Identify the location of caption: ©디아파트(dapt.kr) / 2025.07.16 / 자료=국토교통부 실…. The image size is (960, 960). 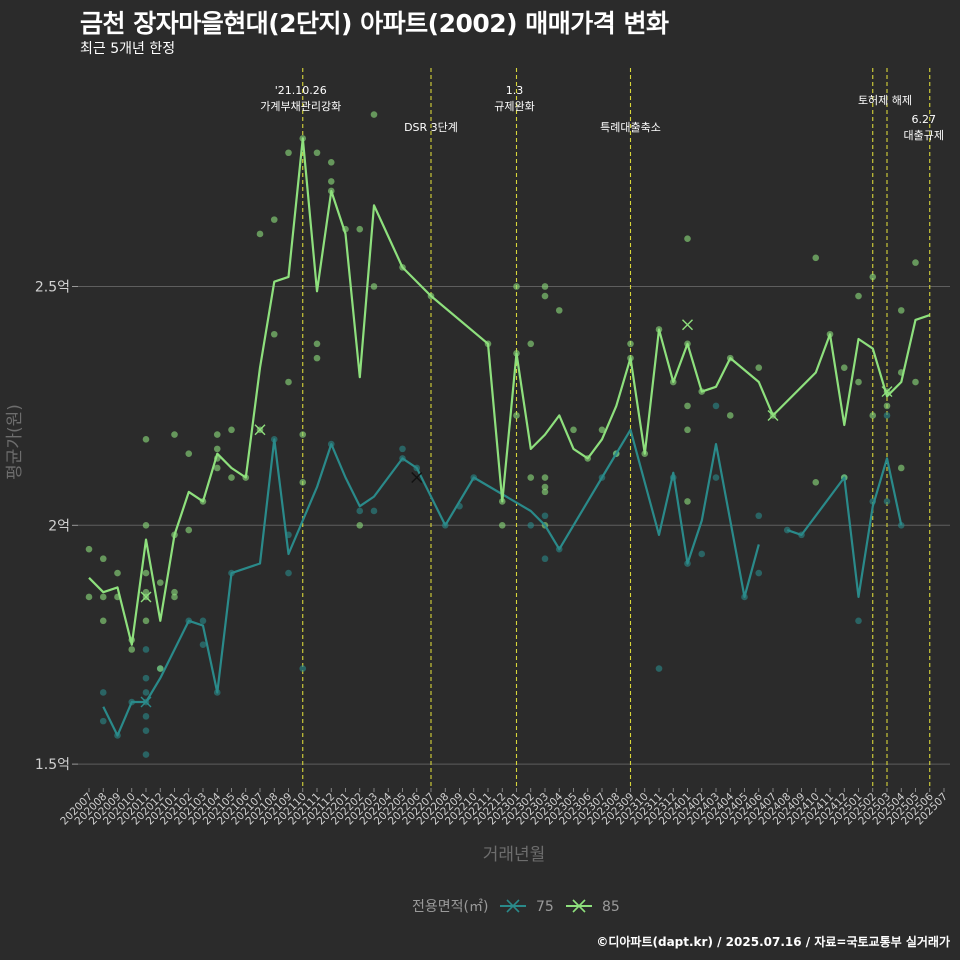
(773, 942).